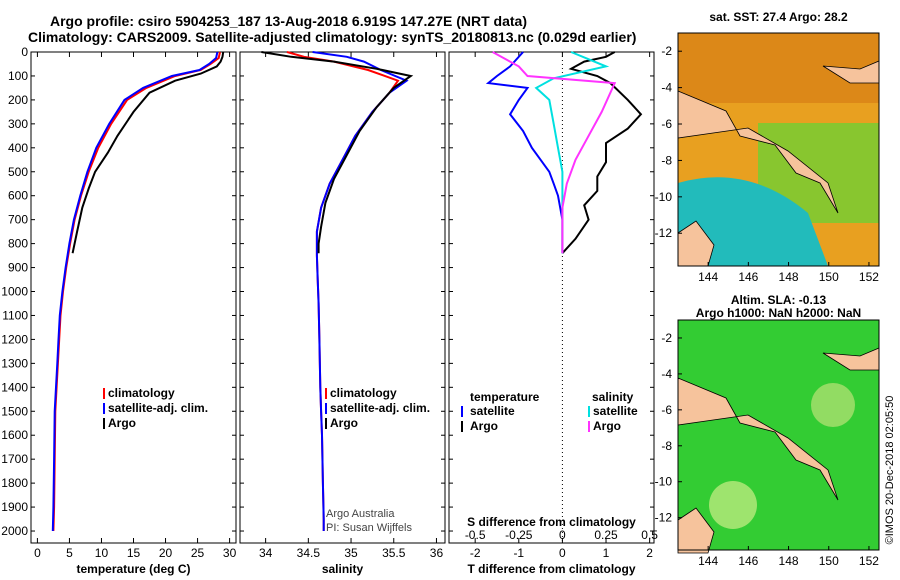  Describe the element at coordinates (14, 292) in the screenshot. I see `ytick-label: 1000` at that location.